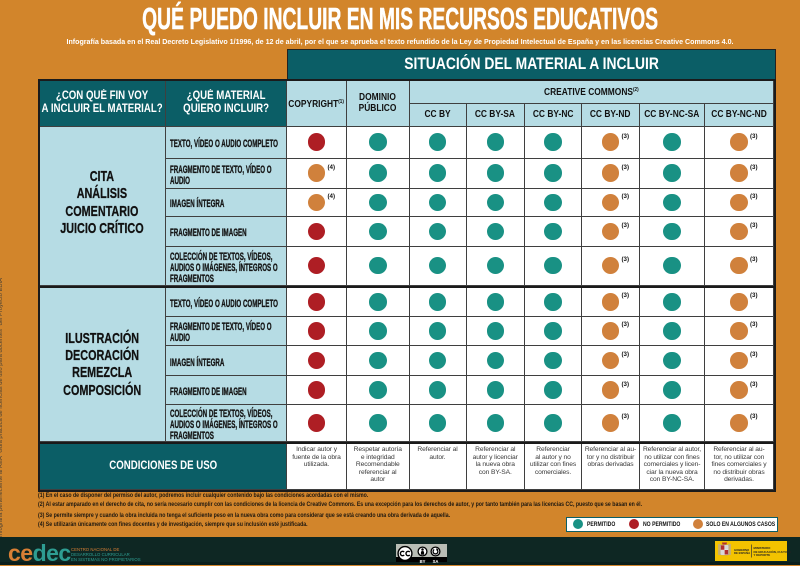 The width and height of the screenshot is (800, 566). I want to click on svg-text: BY, so click(423, 561).